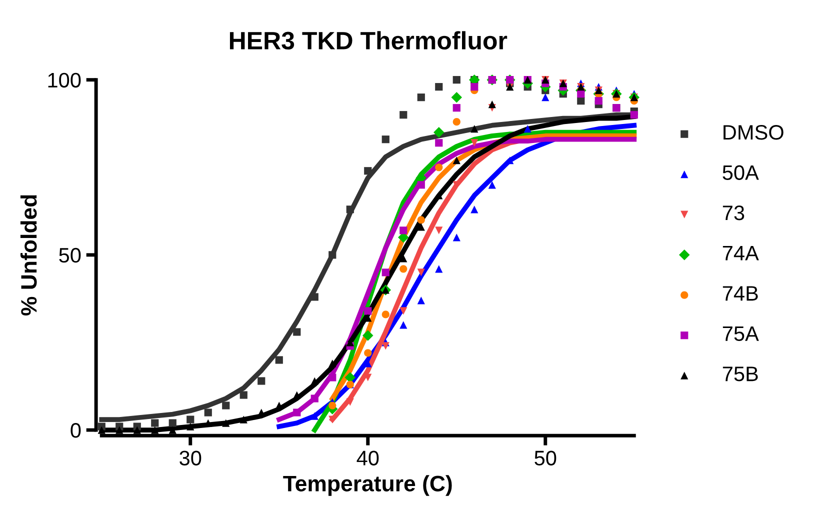 The image size is (813, 515). I want to click on legend-label: 73, so click(733, 213).